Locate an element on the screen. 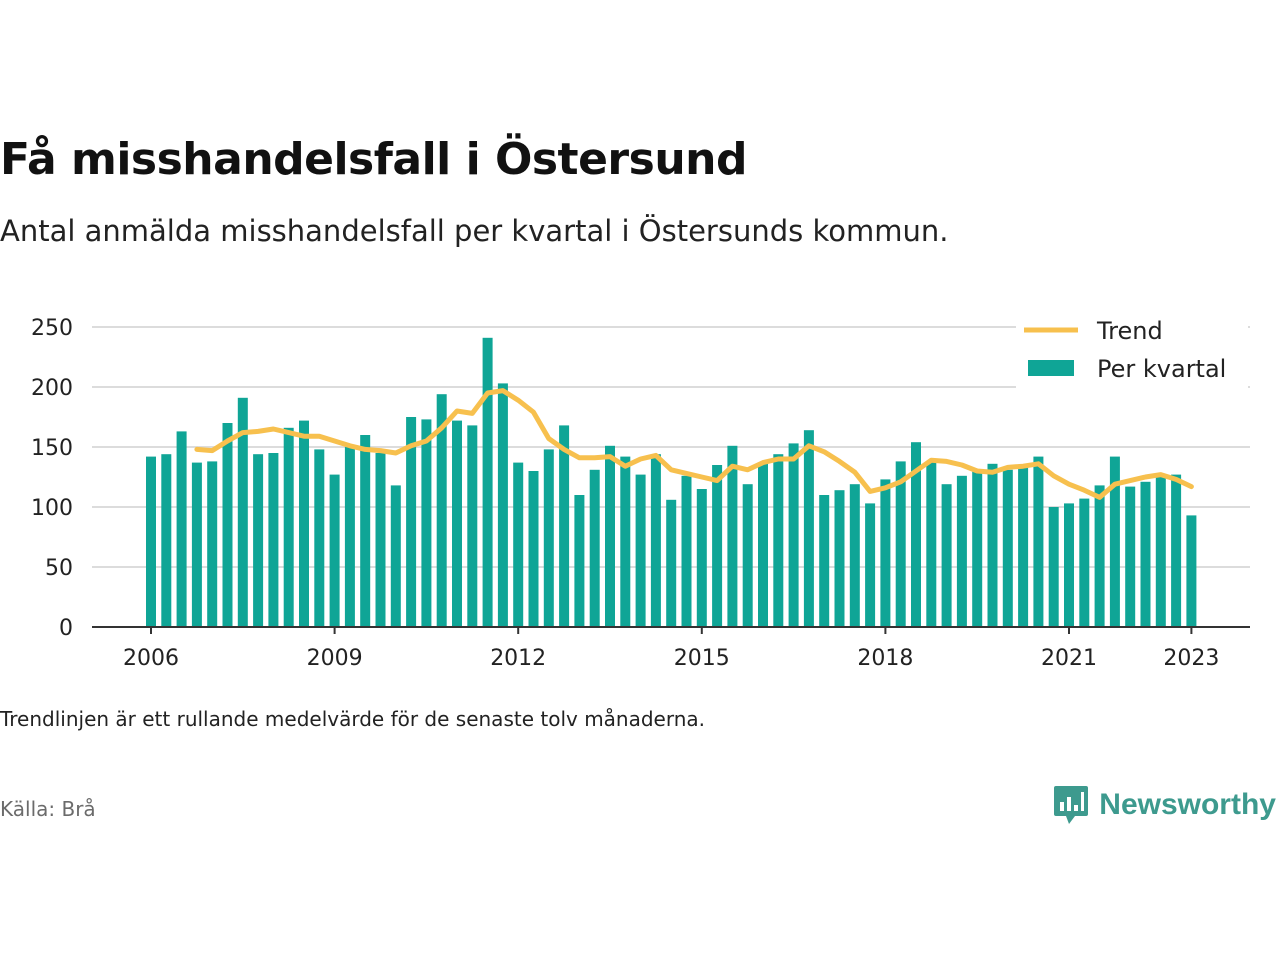 This screenshot has width=1280, height=960. legend-bar-label: Per kvartal is located at coordinates (1161, 369).